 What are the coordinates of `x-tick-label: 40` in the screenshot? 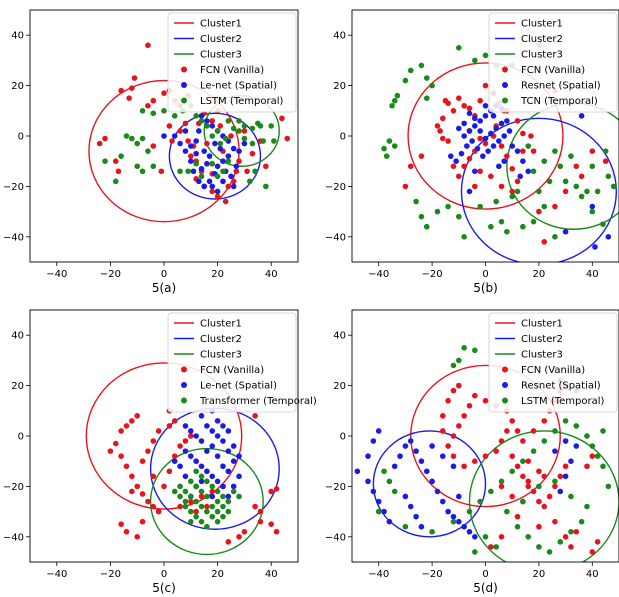 It's located at (592, 274).